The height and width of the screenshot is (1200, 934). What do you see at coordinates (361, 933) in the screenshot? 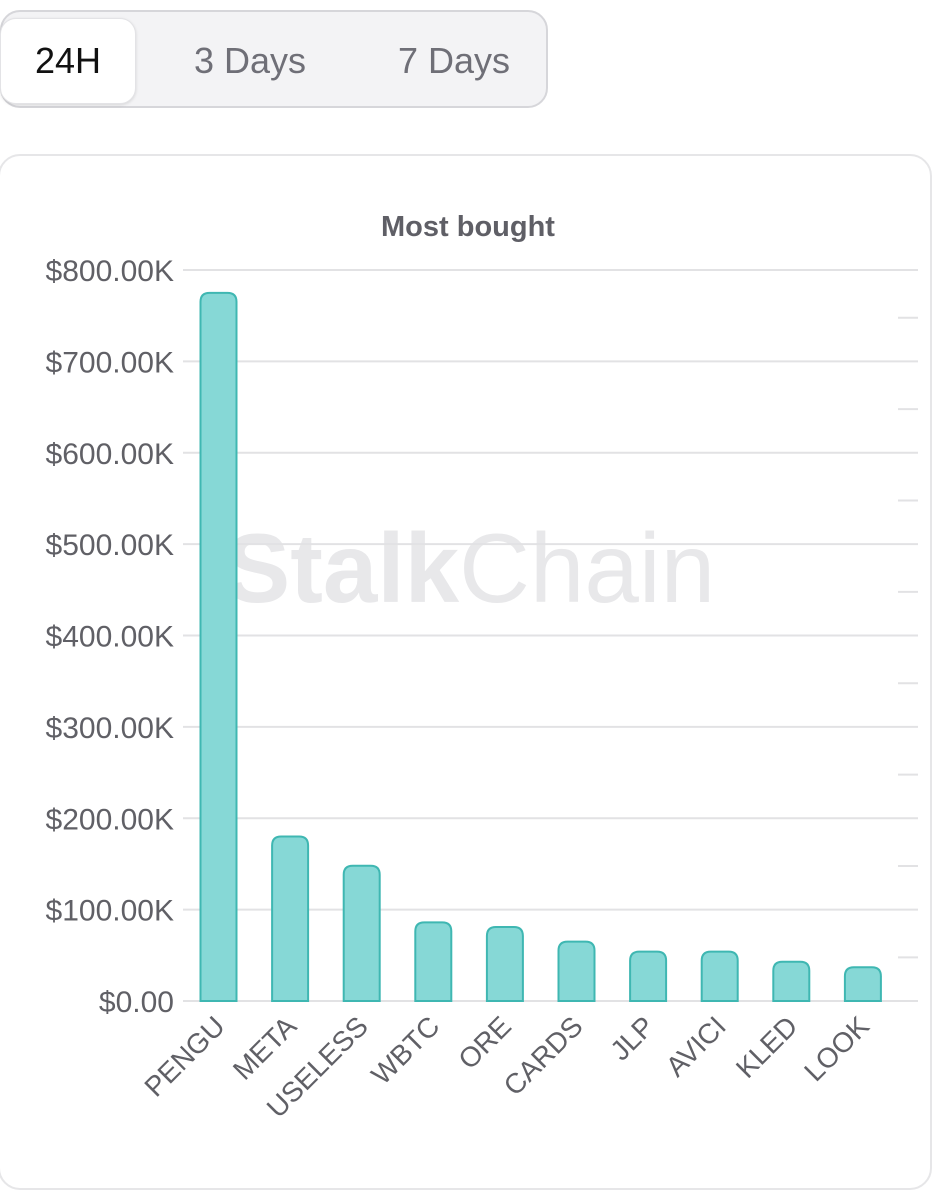
I see `bar-useless` at bounding box center [361, 933].